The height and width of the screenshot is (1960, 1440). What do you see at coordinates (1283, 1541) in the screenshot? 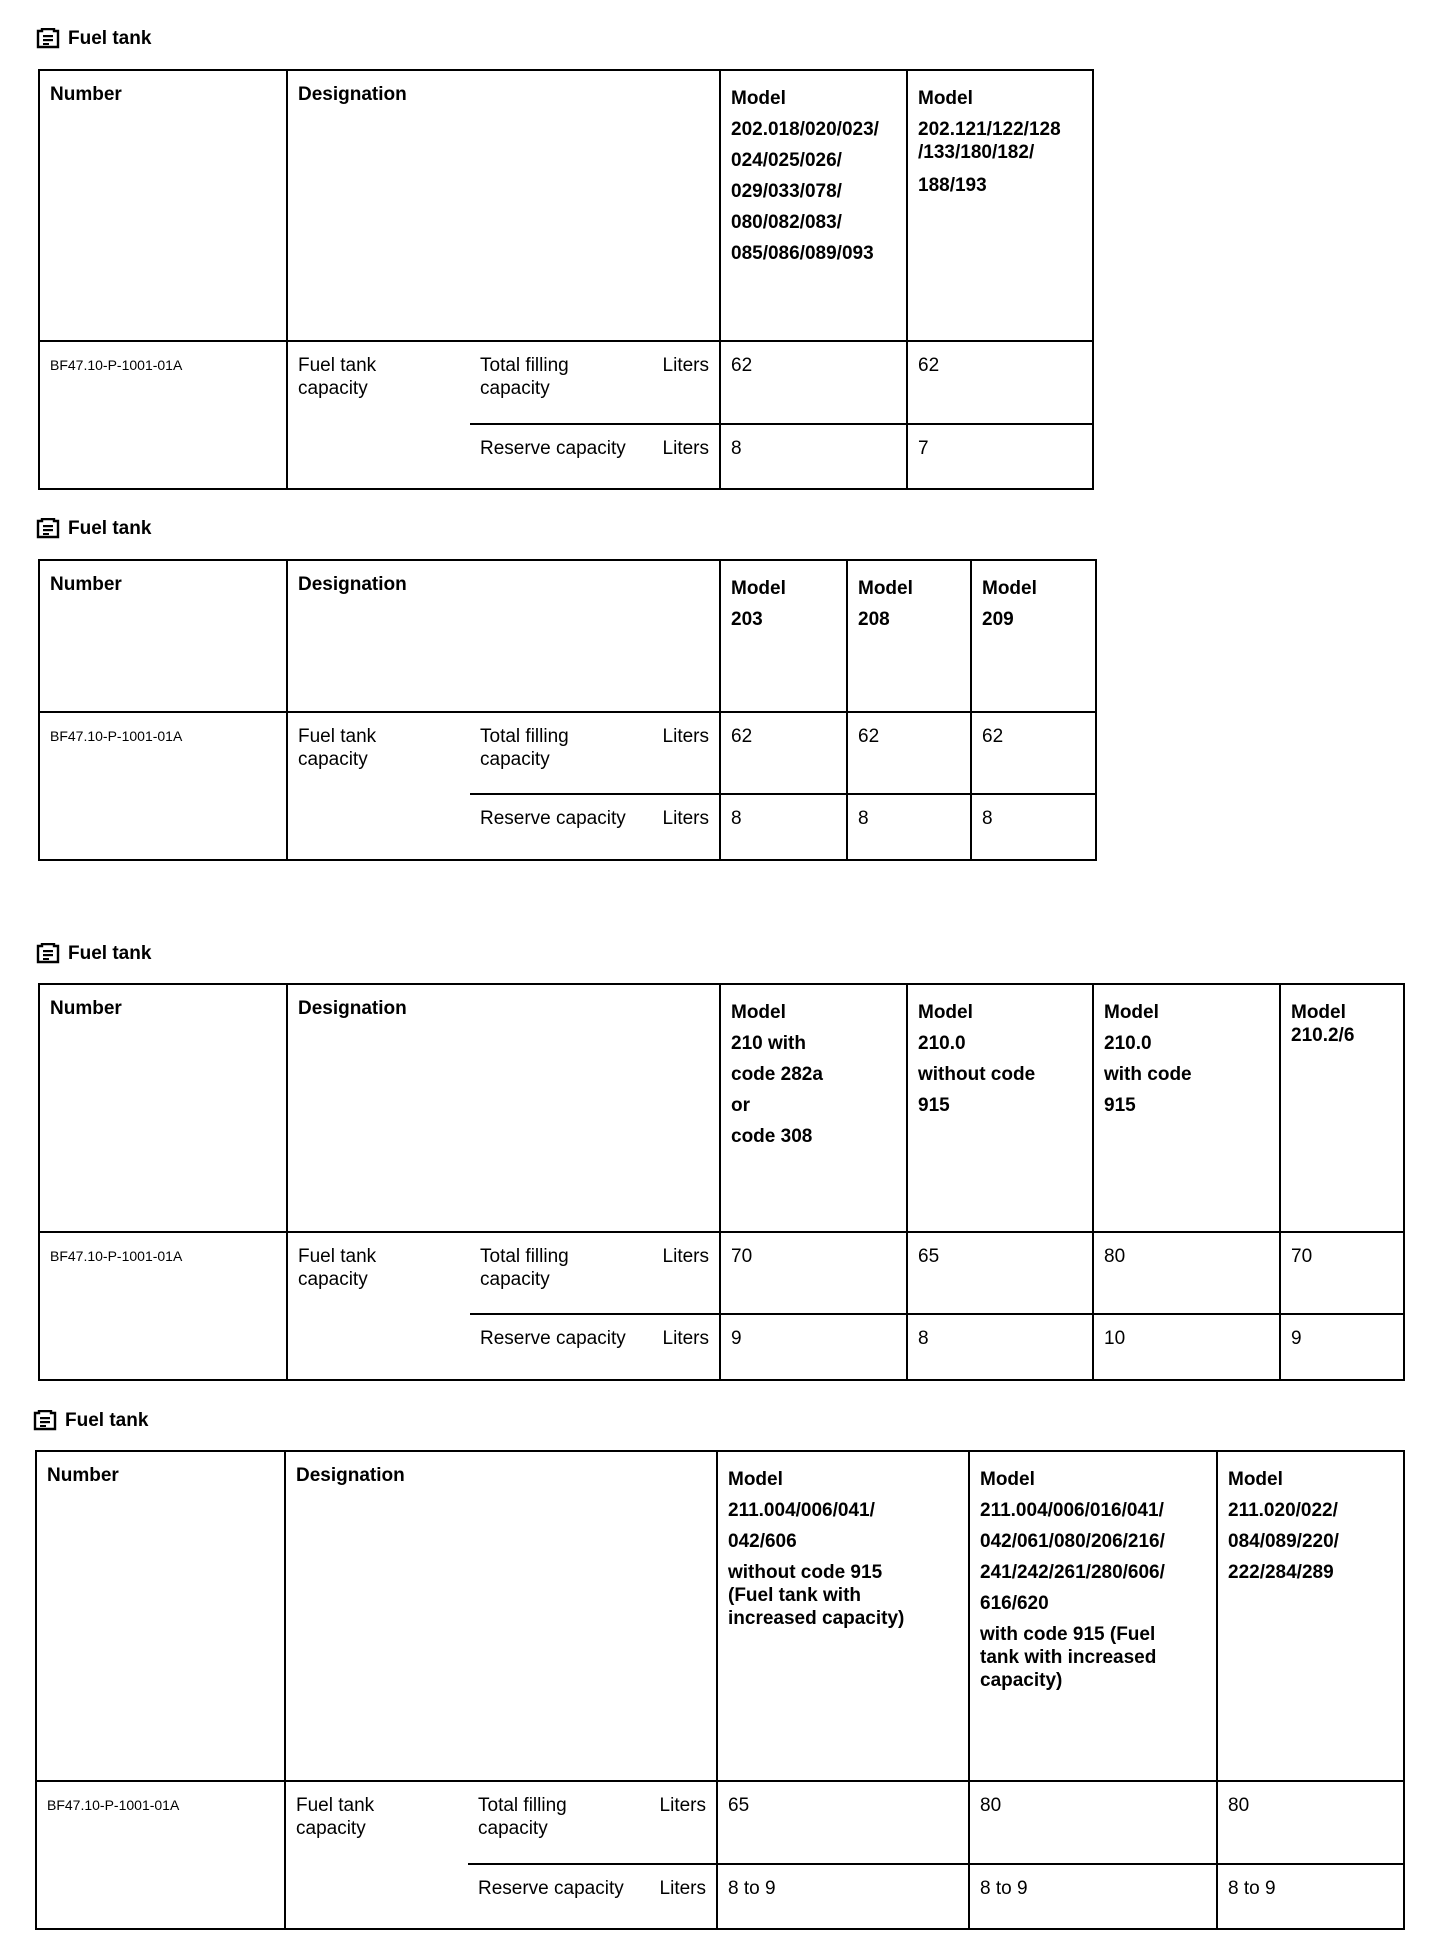
I see `model-line: 084/089/220/` at bounding box center [1283, 1541].